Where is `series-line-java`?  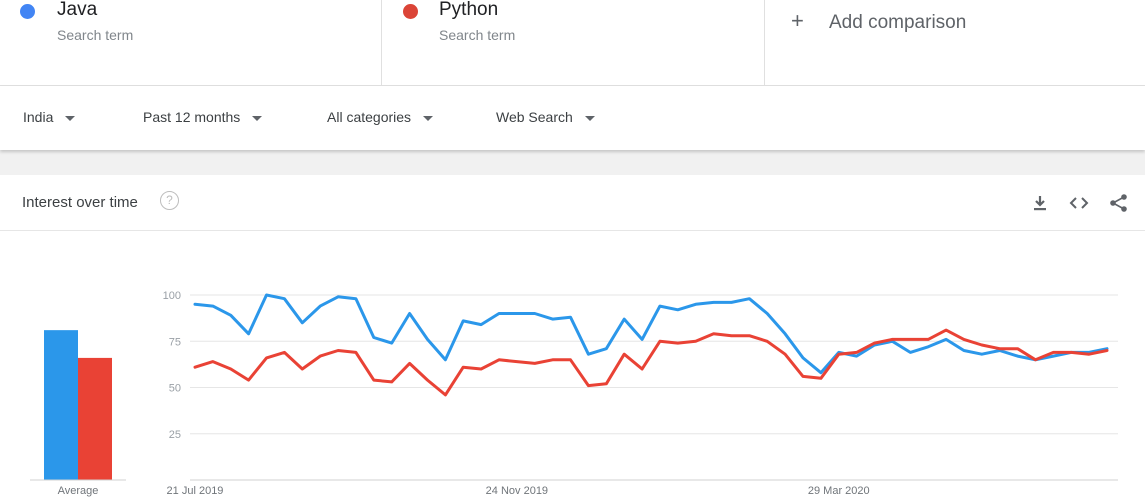
series-line-java is located at coordinates (651, 334).